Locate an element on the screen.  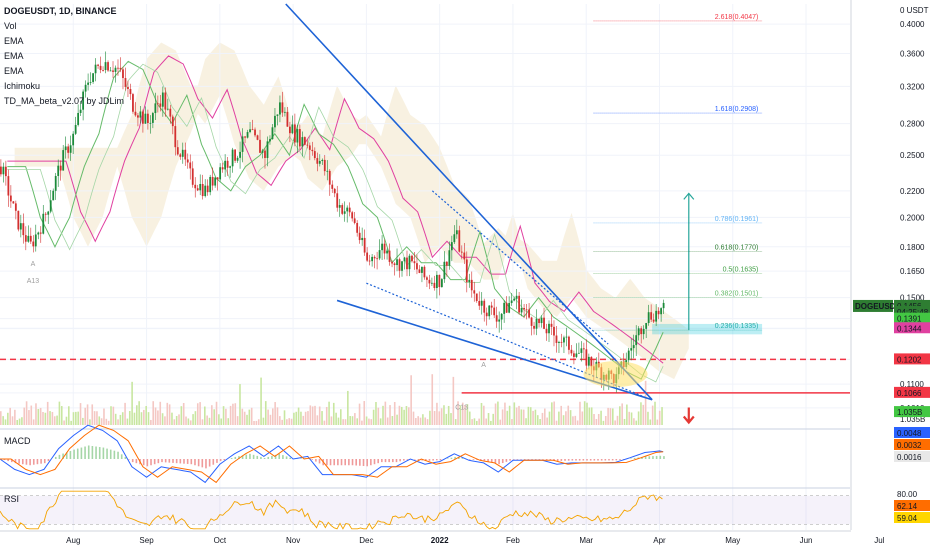
indicator-ichimoku: Ichimoku is located at coordinates (22, 86).